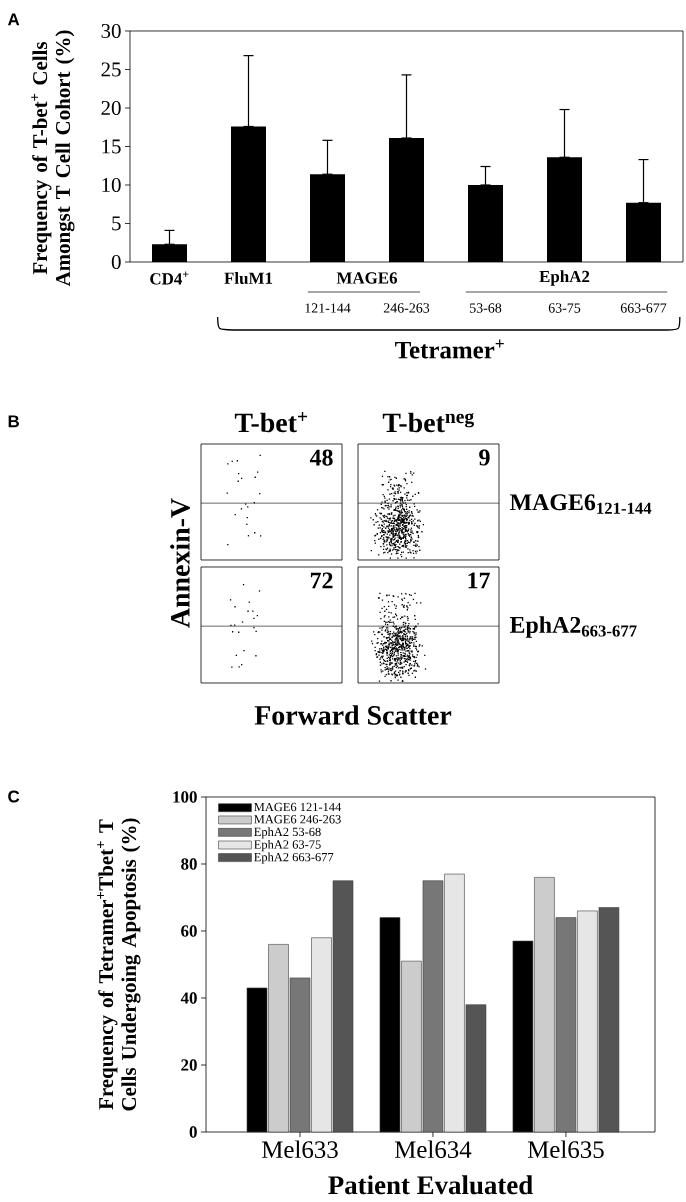 The width and height of the screenshot is (686, 1202). Describe the element at coordinates (13, 19) in the screenshot. I see `text: A` at that location.